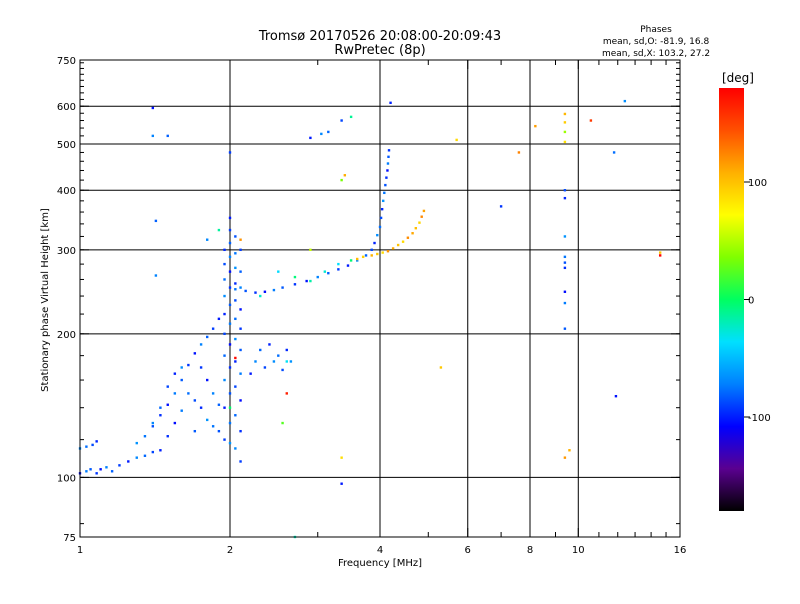  What do you see at coordinates (66, 335) in the screenshot?
I see `y-tick-label: 200` at bounding box center [66, 335].